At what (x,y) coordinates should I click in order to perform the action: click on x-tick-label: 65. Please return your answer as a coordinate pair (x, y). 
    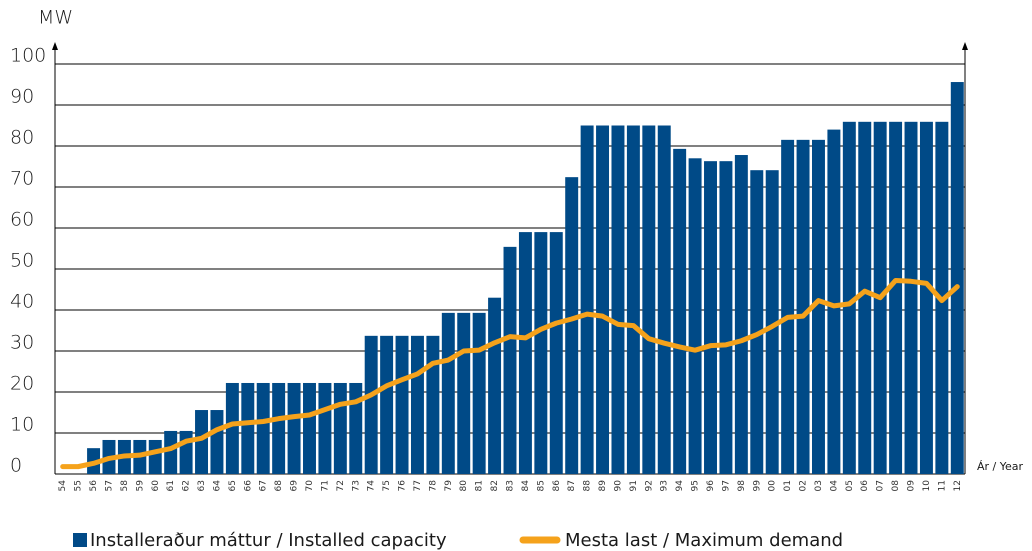
    Looking at the image, I should click on (233, 485).